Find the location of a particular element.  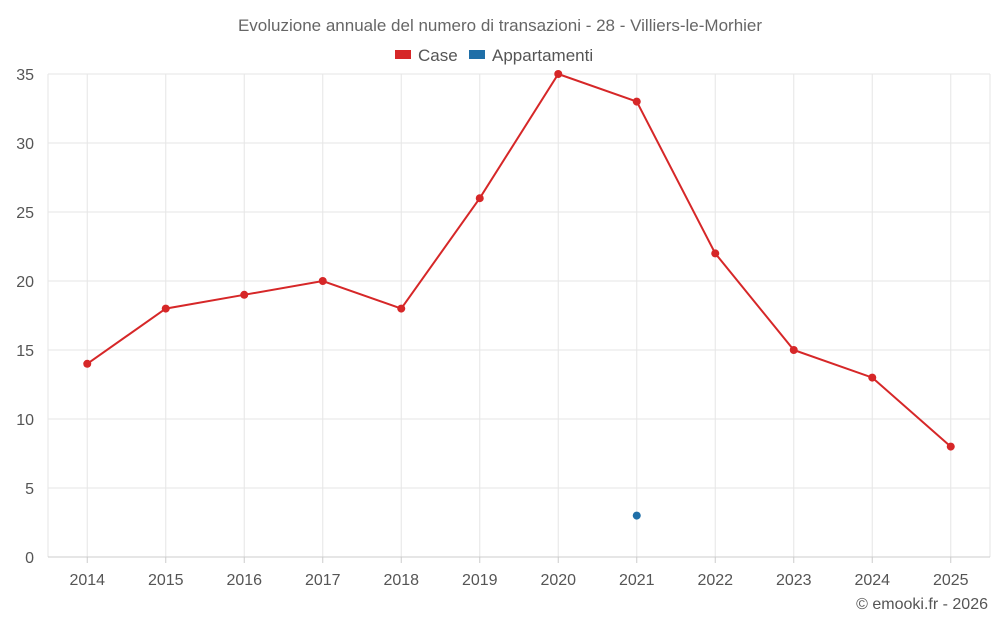

x-tick-label: 2018 is located at coordinates (401, 580).